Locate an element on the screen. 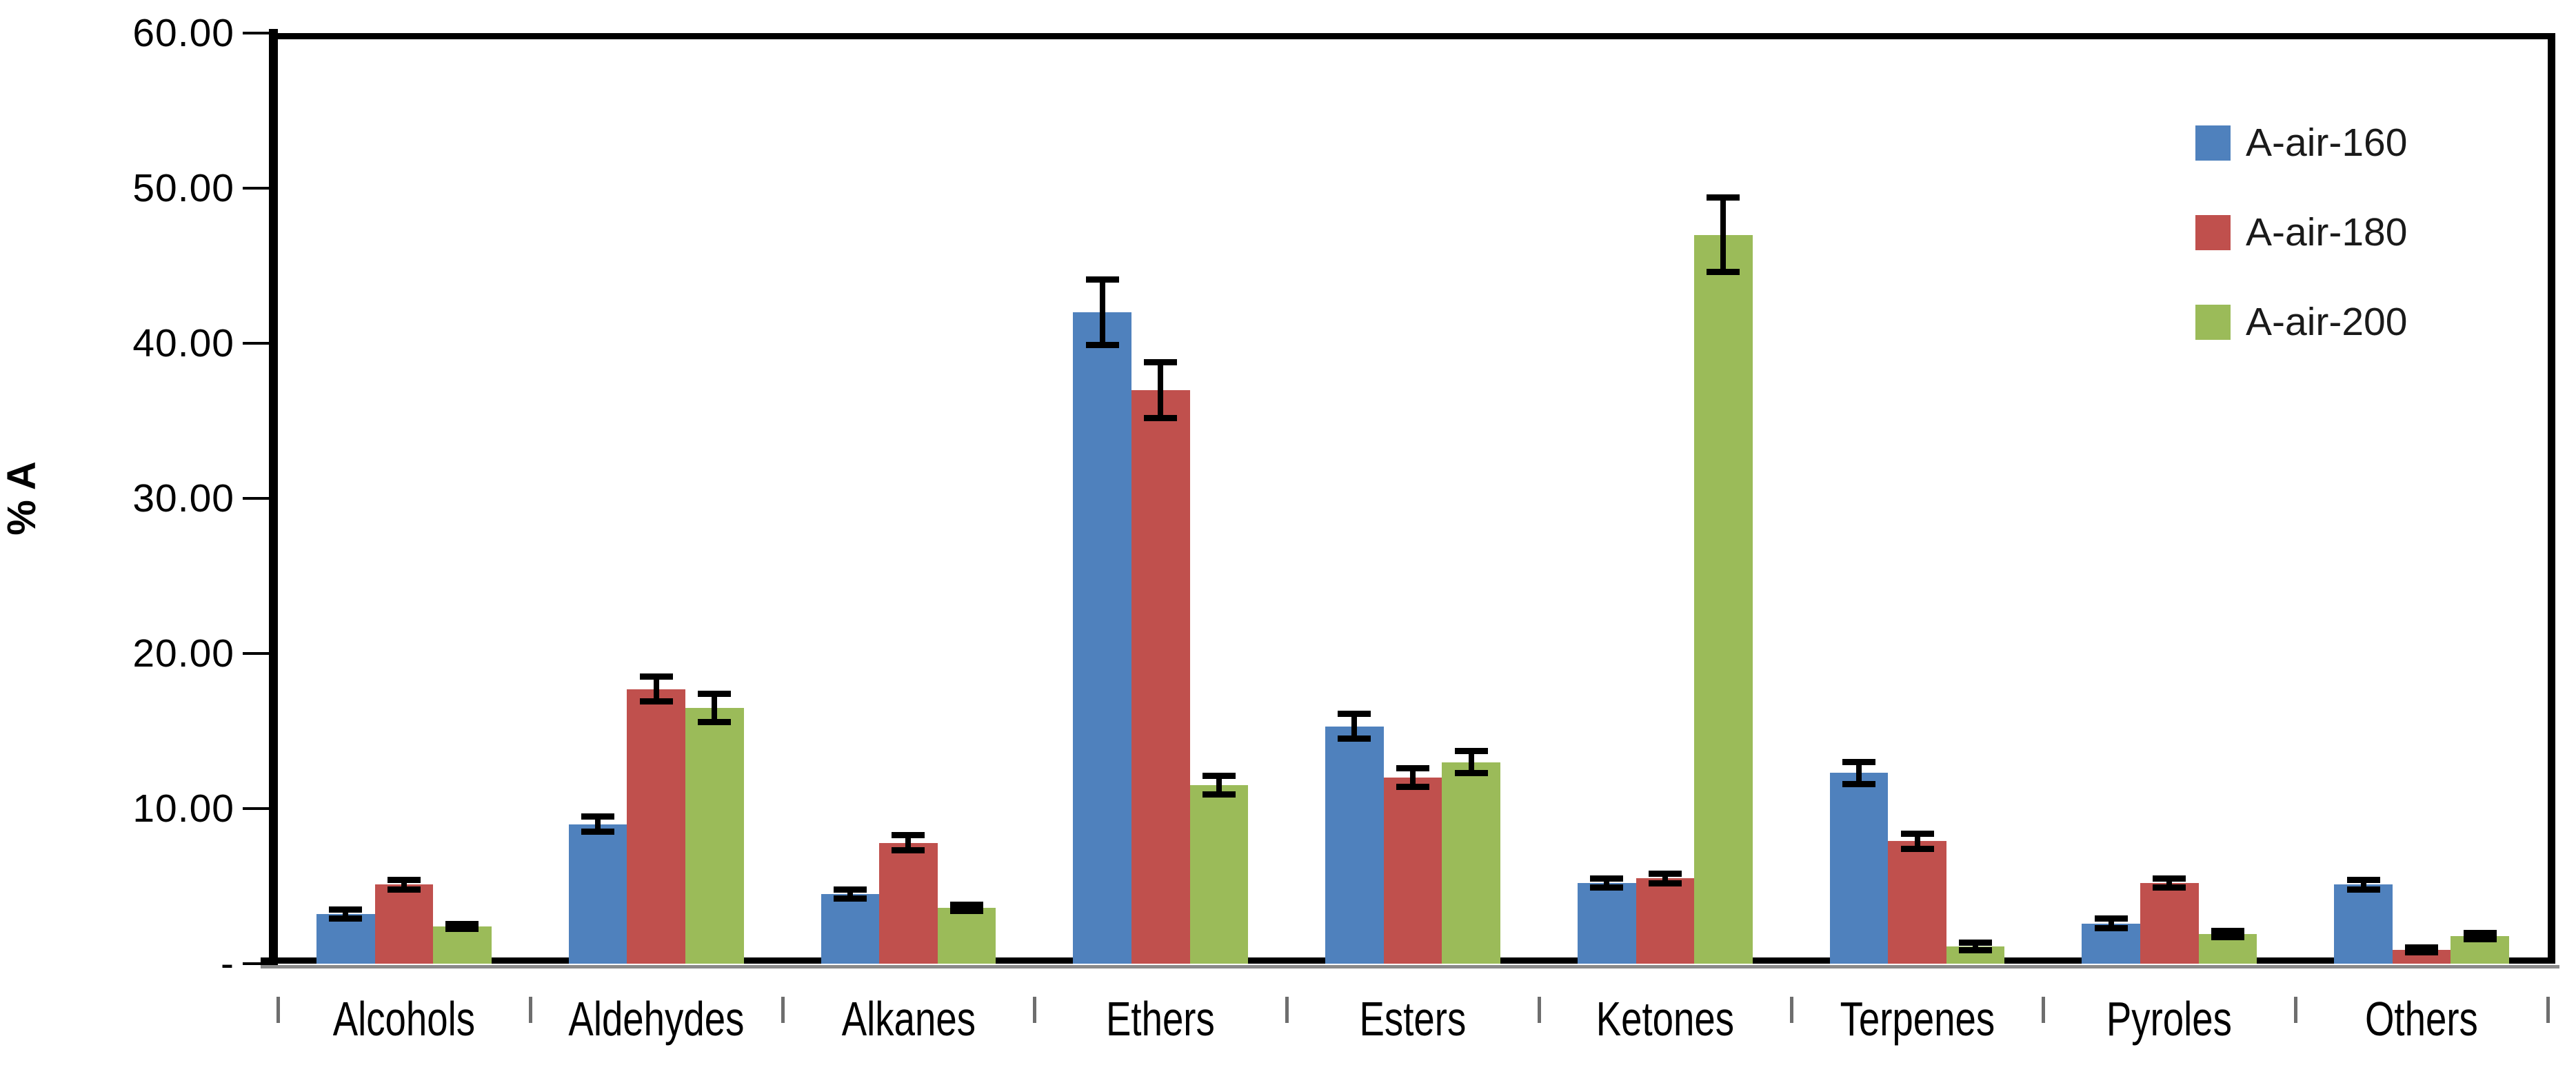  bar-group-alkanes is located at coordinates (909, 498).